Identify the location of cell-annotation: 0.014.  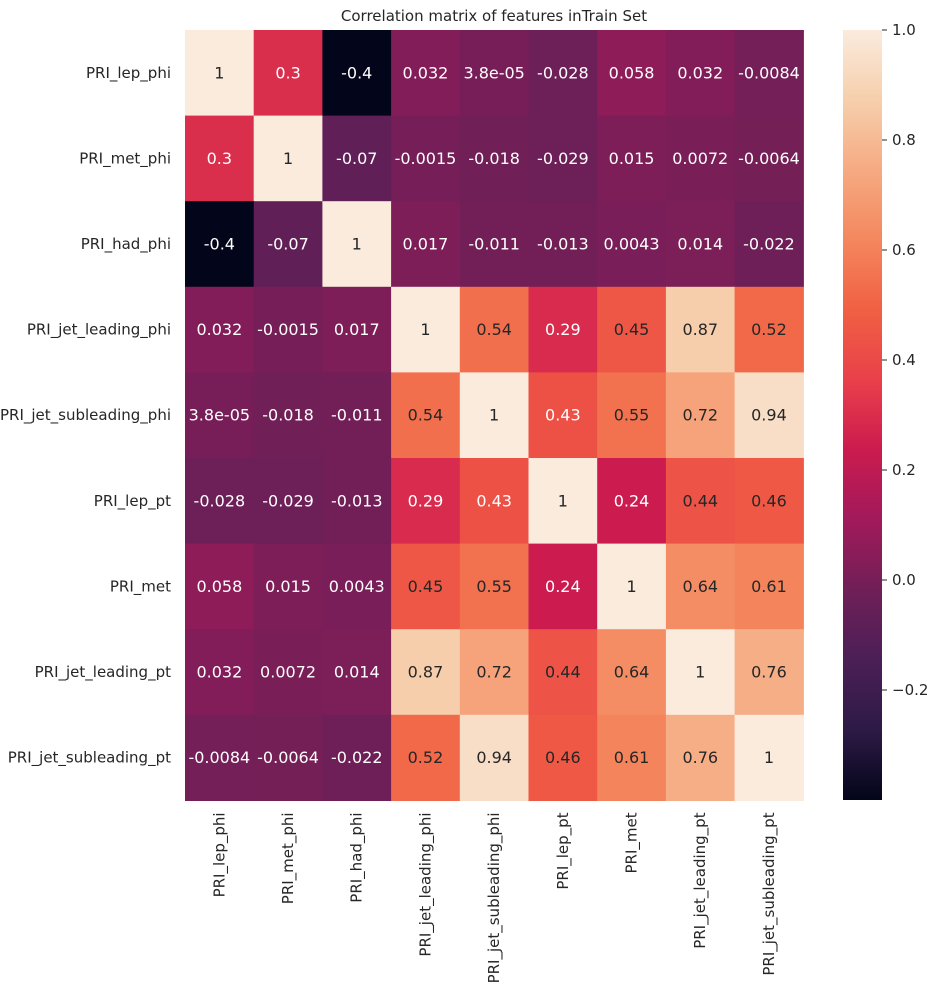
(700, 244).